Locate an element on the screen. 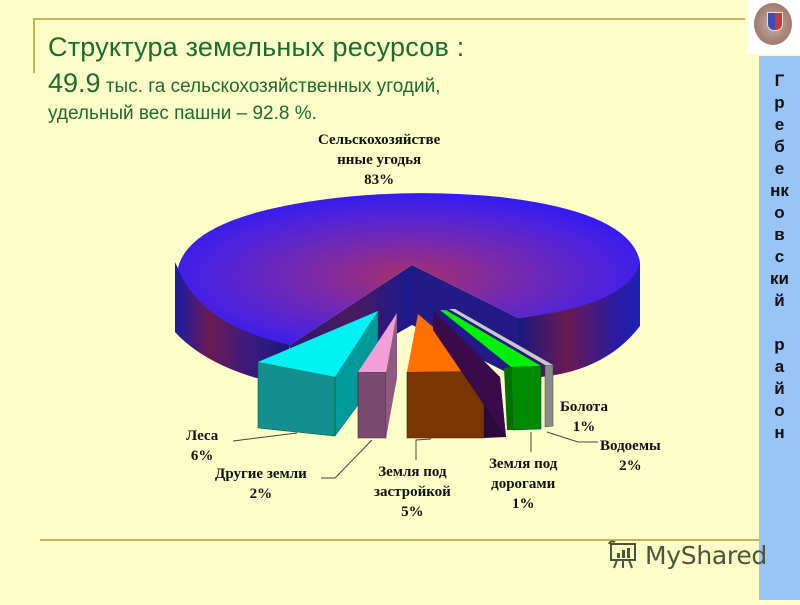 The width and height of the screenshot is (800, 605). label-agri: Сельскохозяйстве нные угодья 83% is located at coordinates (379, 160).